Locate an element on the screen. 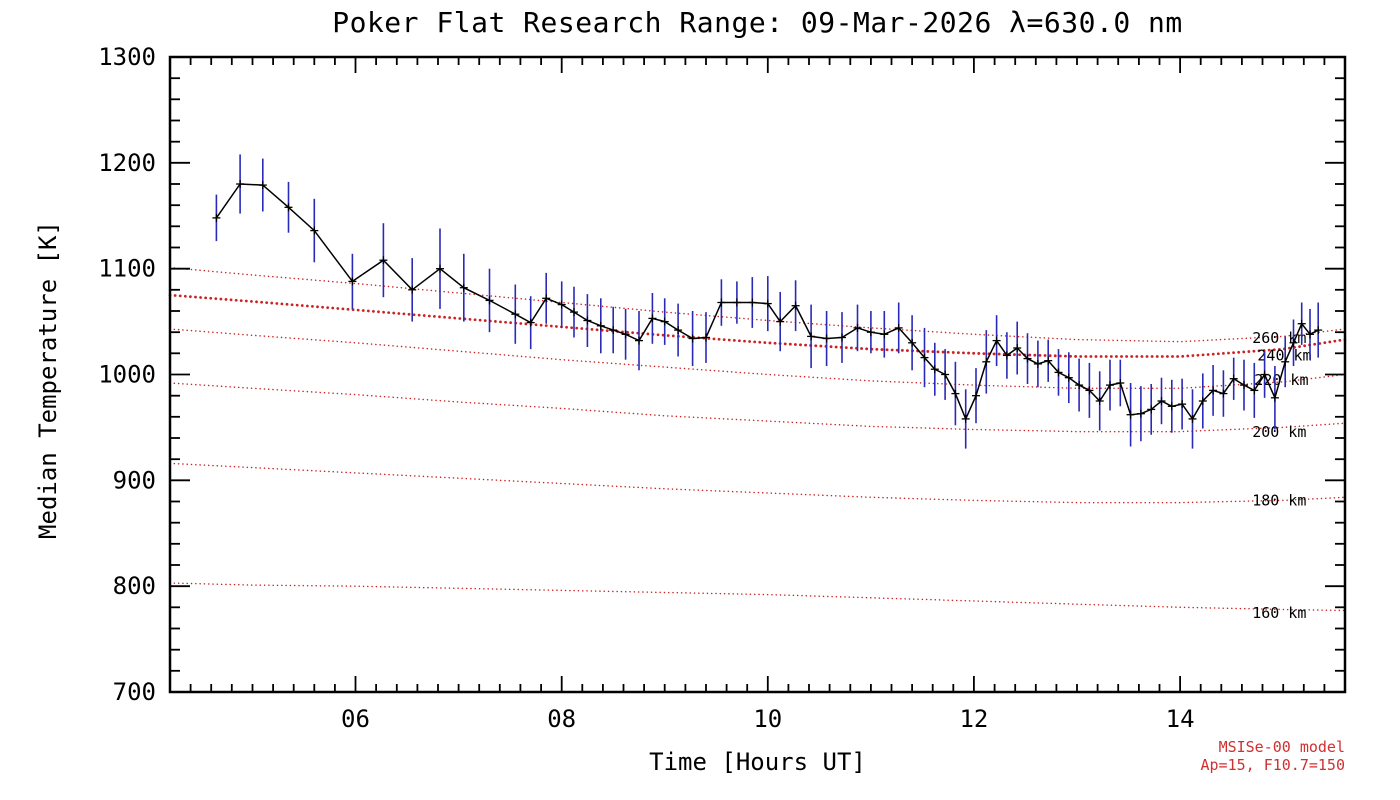 This screenshot has height=800, width=1400. x-tick-label: 08 is located at coordinates (561, 719).